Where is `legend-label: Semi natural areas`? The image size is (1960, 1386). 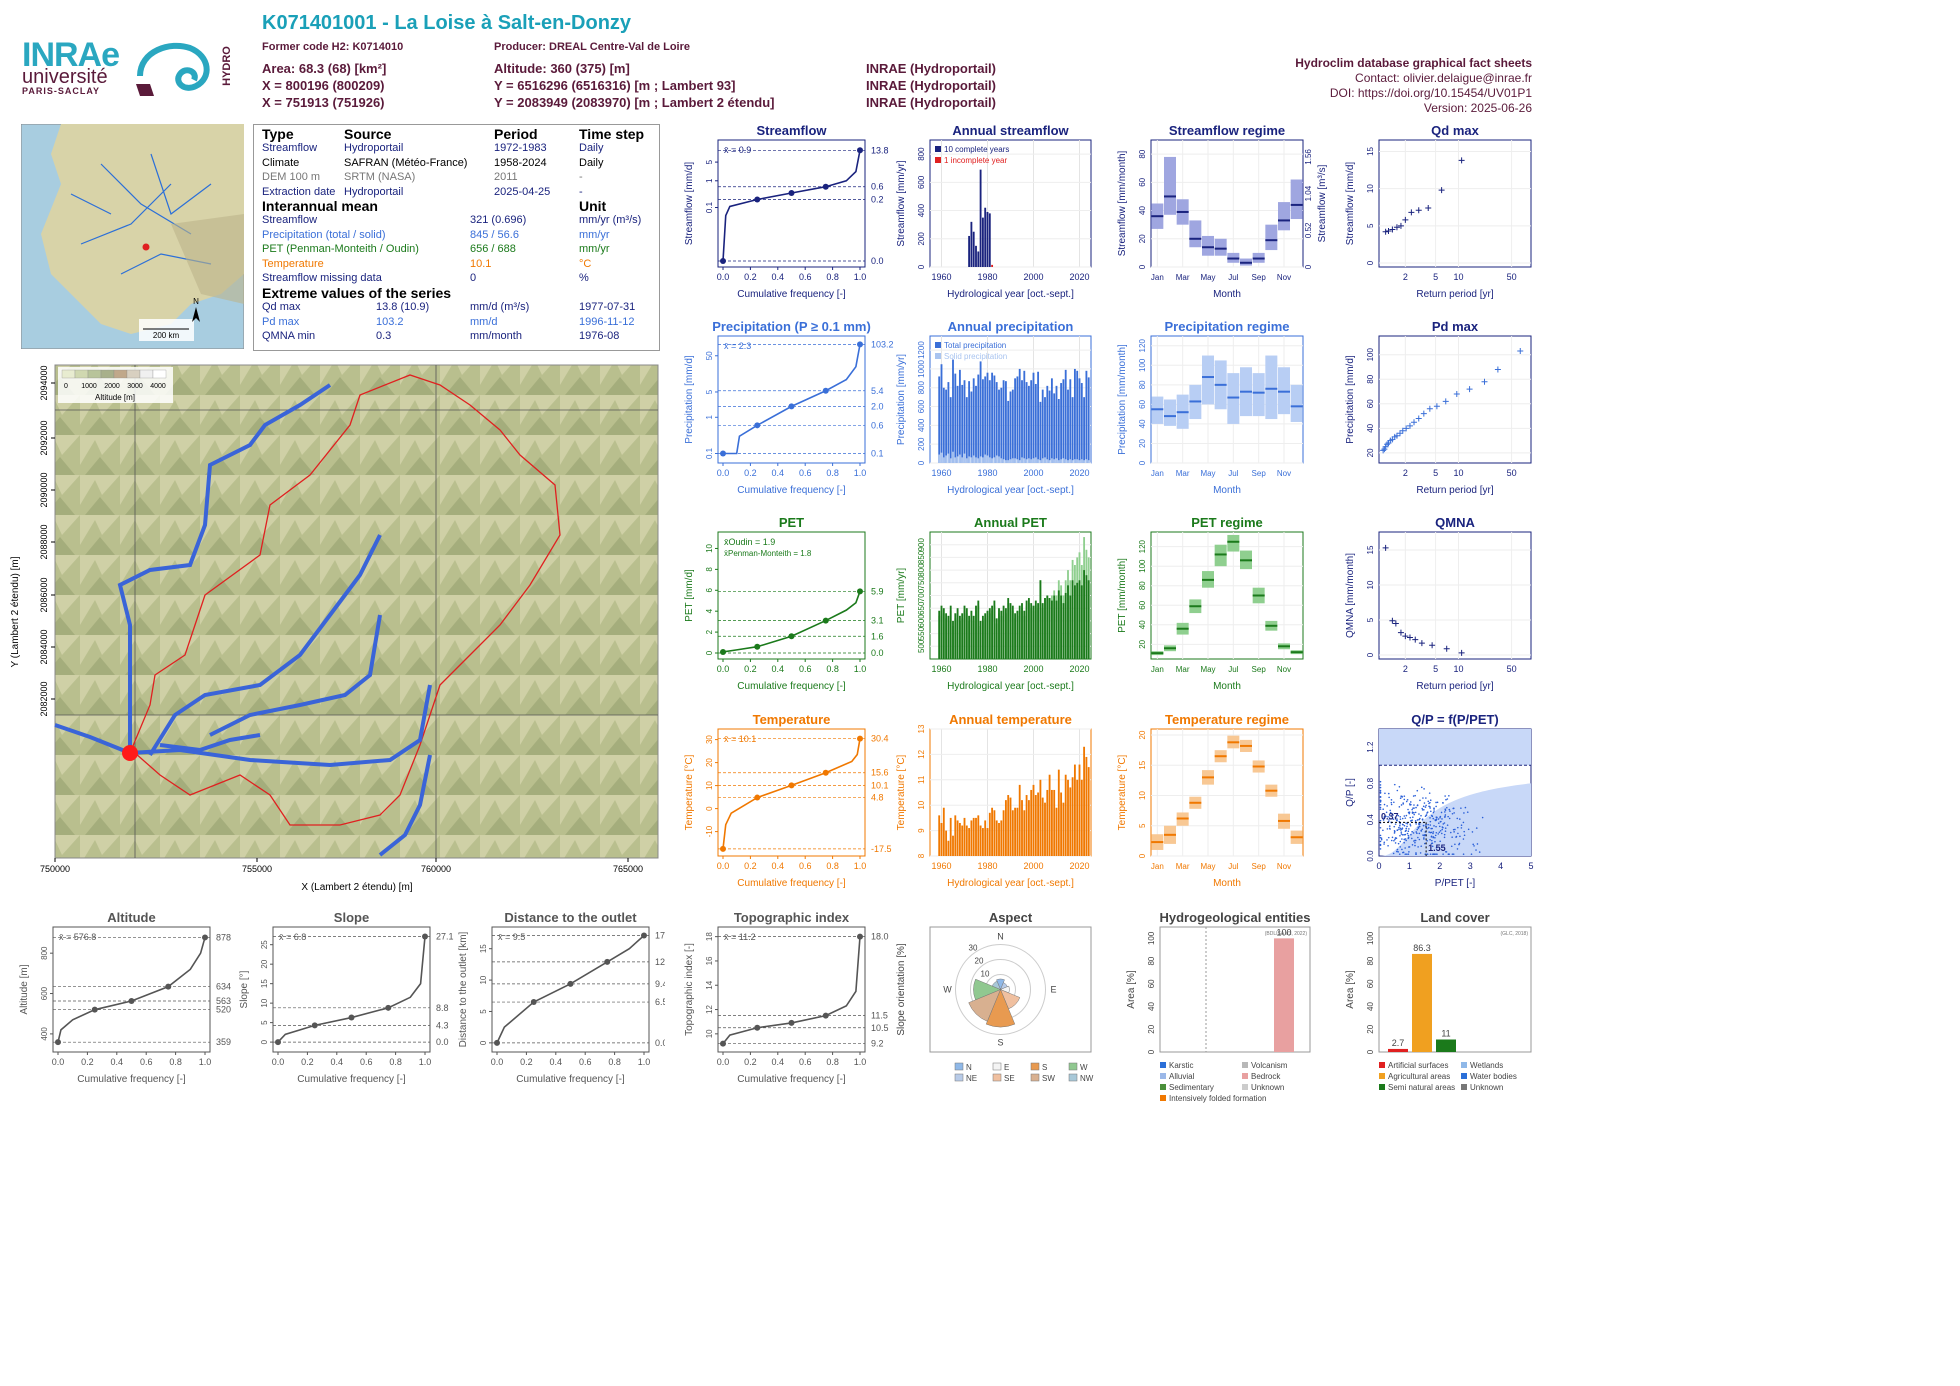
legend-label: Semi natural areas is located at coordinates (1421, 1087).